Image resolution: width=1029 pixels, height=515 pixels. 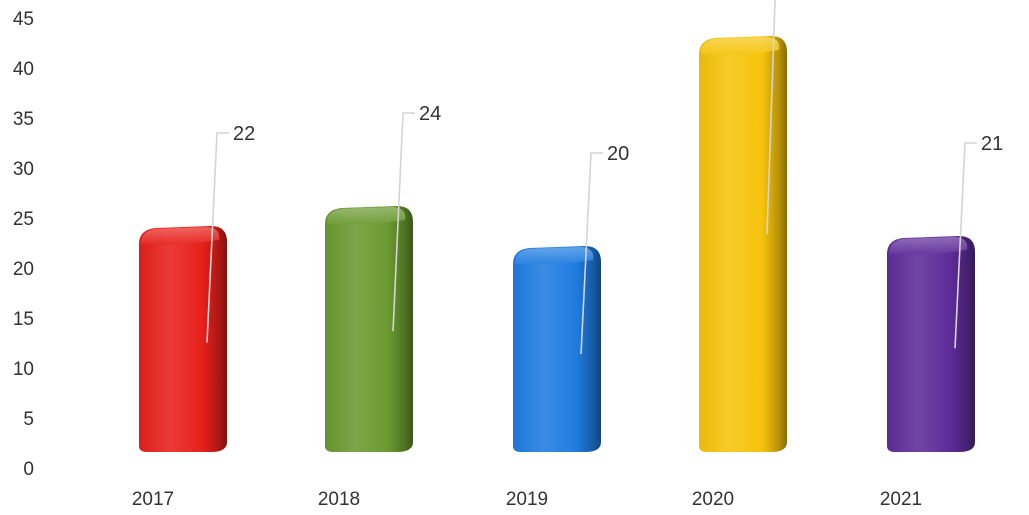 I want to click on data-label: 20, so click(x=618, y=154).